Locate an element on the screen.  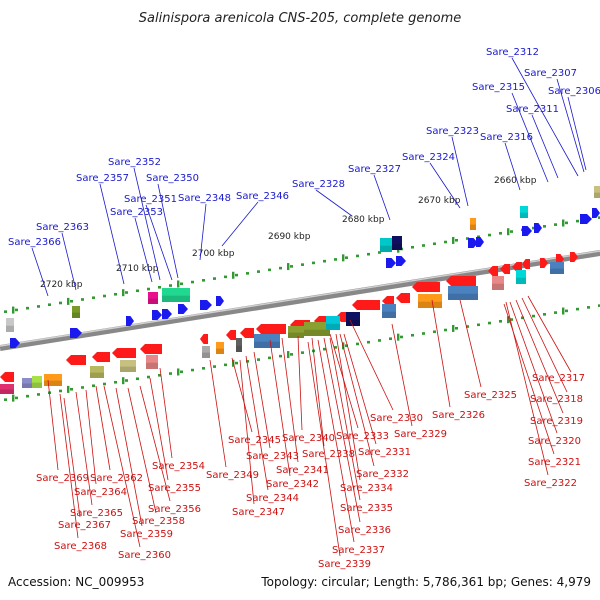
gene-label-lower: Sare_2334 is located at coordinates (366, 488).